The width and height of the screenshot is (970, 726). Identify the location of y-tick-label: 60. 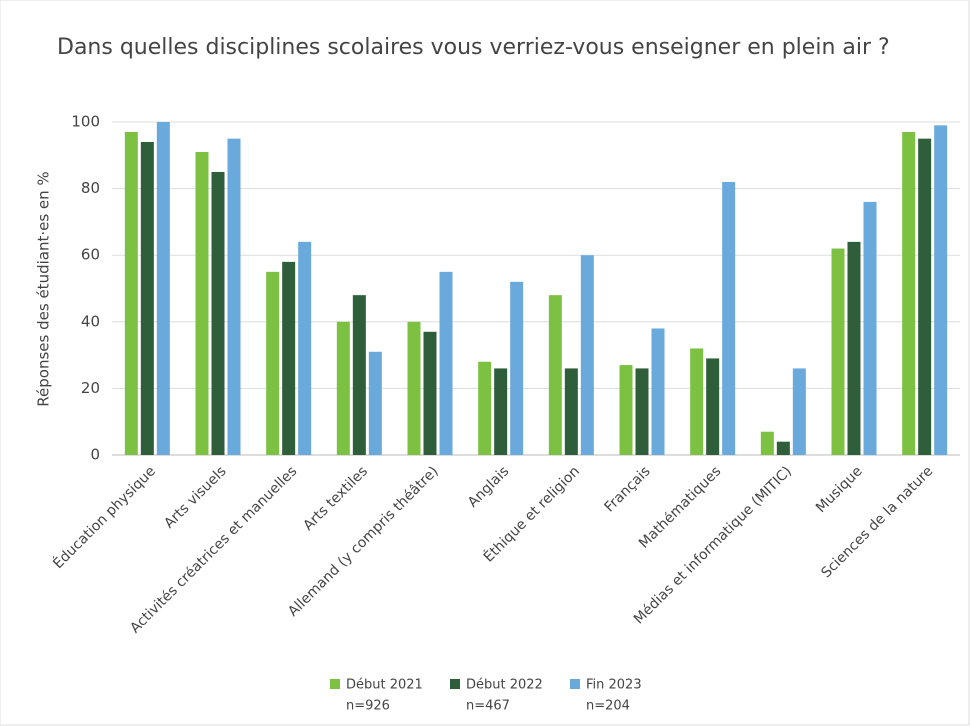
(90, 255).